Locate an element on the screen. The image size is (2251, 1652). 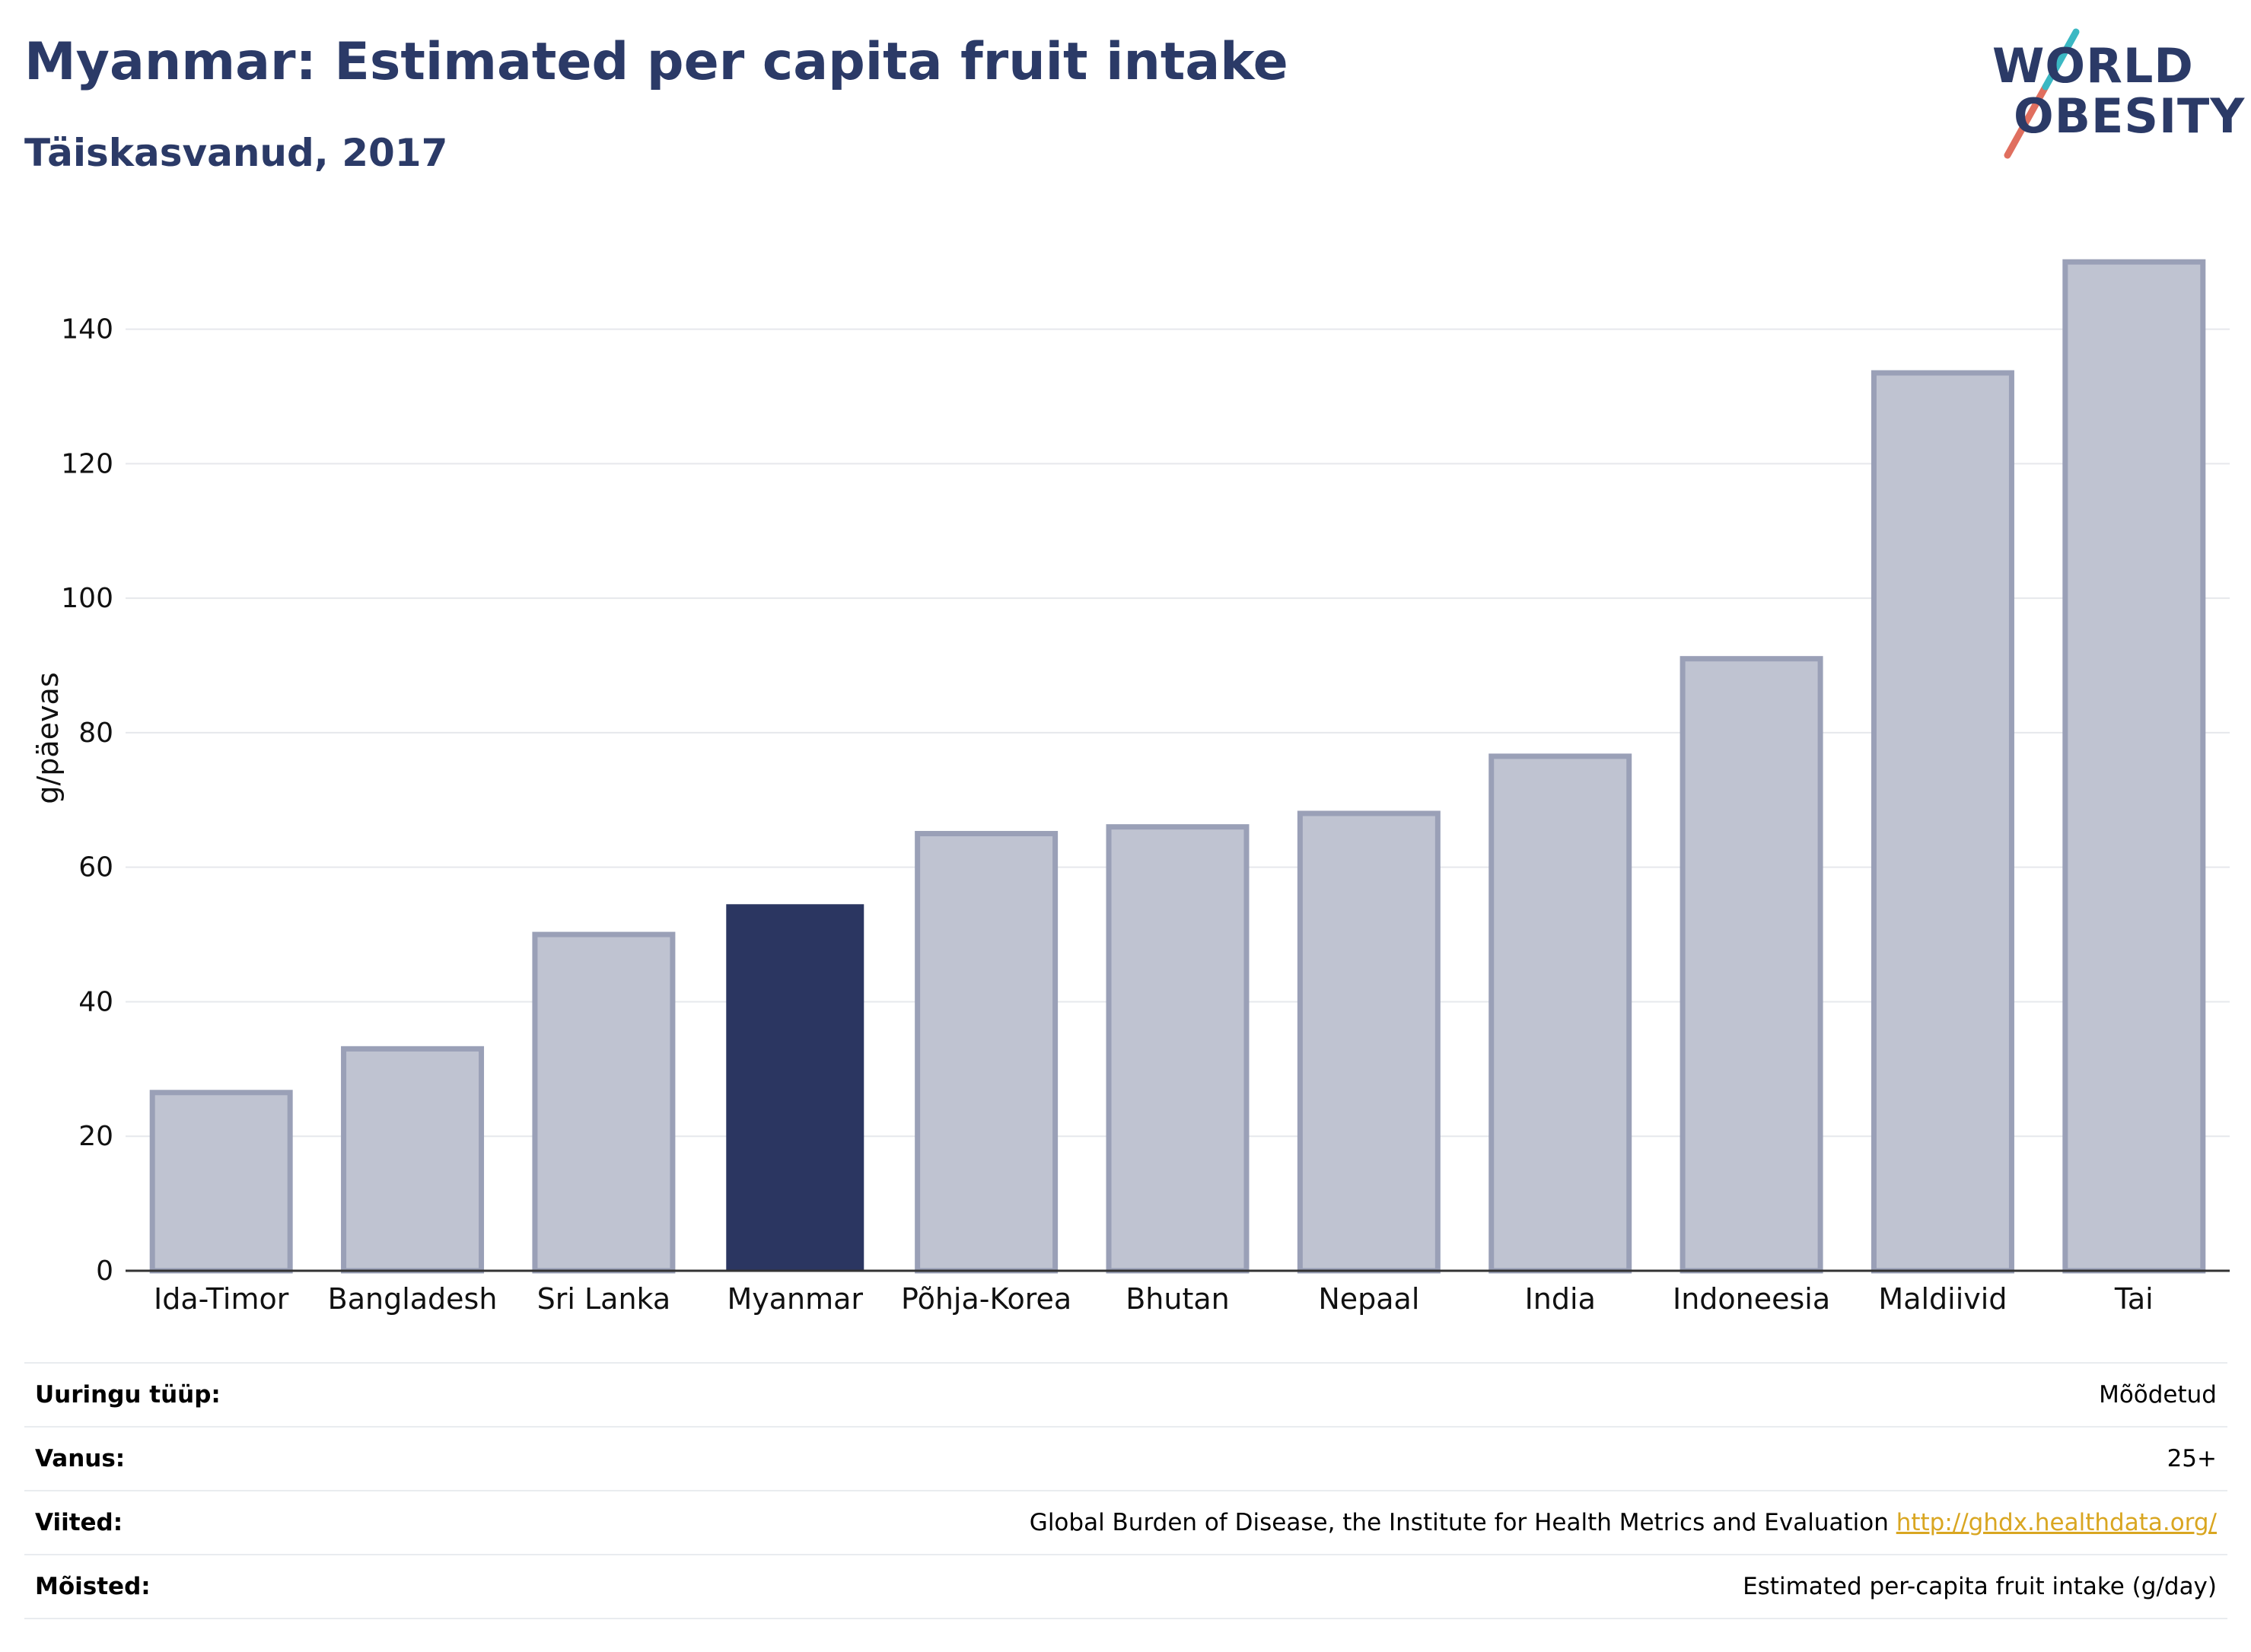
bar-bhutan is located at coordinates (1178, 1049).